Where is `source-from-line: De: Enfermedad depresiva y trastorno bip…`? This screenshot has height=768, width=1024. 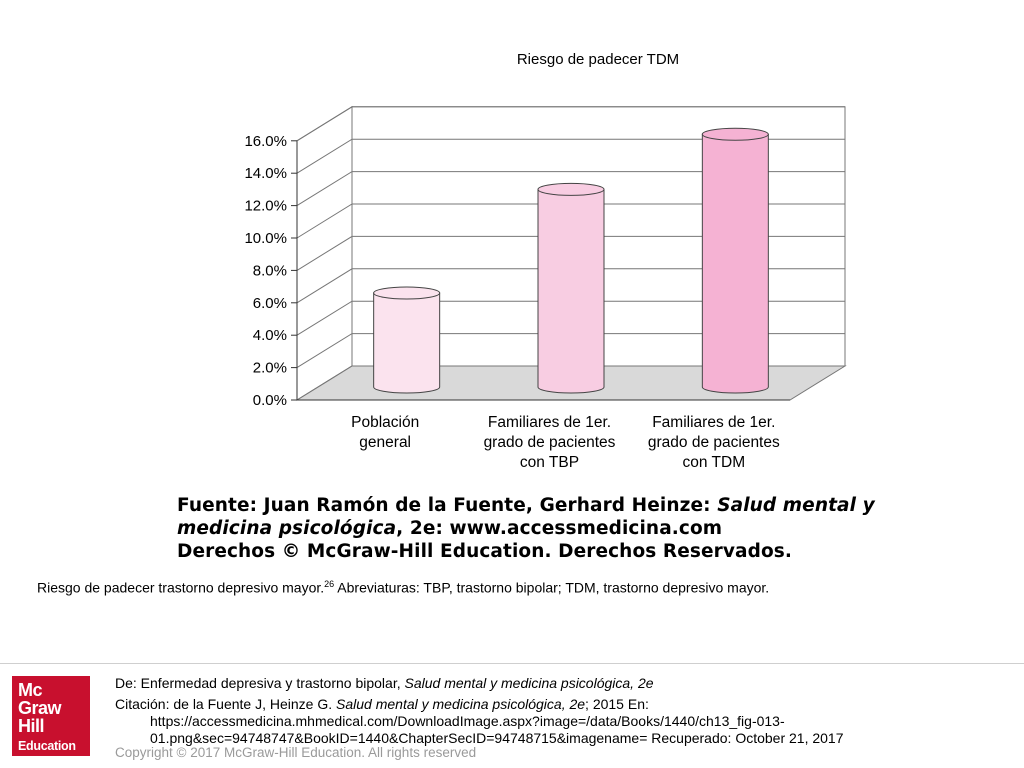 source-from-line: De: Enfermedad depresiva y trastorno bip… is located at coordinates (384, 683).